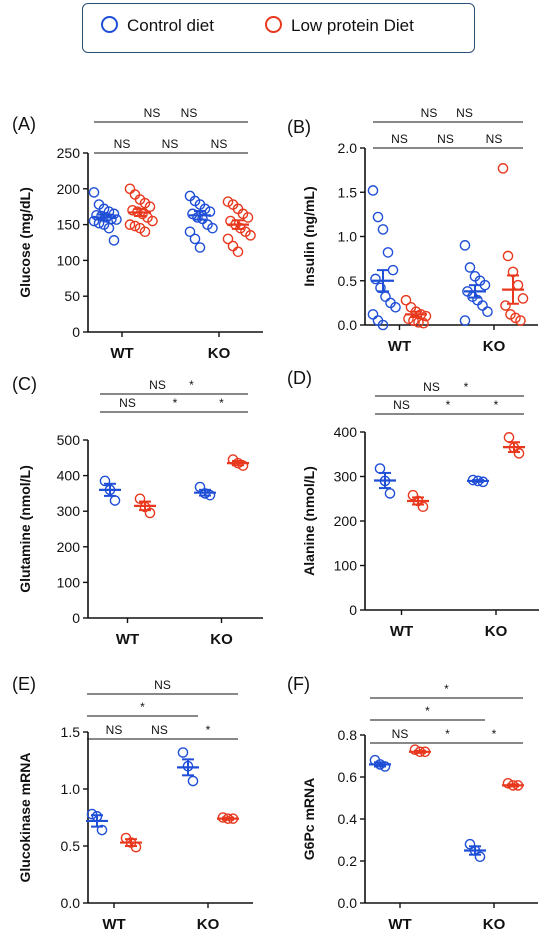 The height and width of the screenshot is (938, 550). I want to click on y-axis-label: Glutamine (nmol/L), so click(25, 529).